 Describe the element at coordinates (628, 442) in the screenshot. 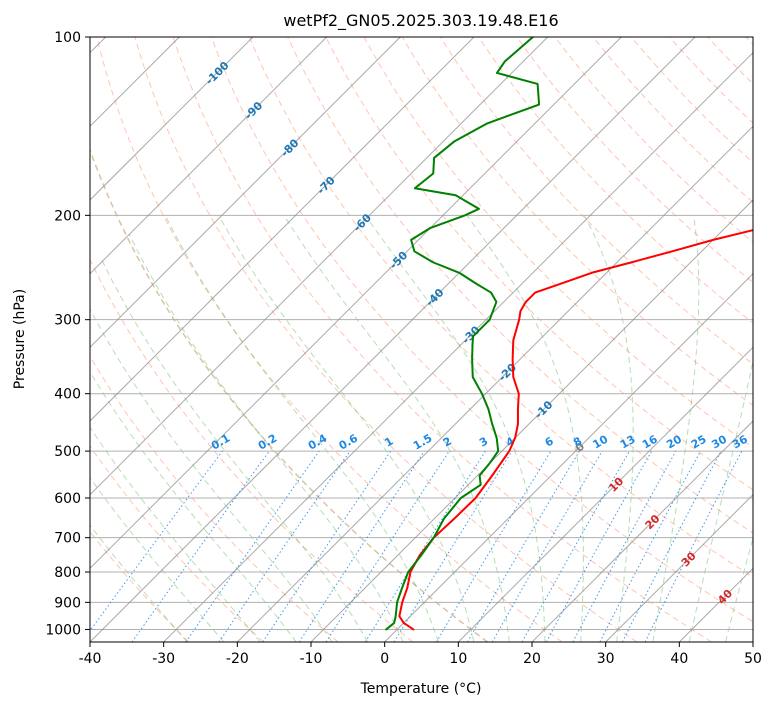

I see `mixing-ratio-label: 13` at that location.